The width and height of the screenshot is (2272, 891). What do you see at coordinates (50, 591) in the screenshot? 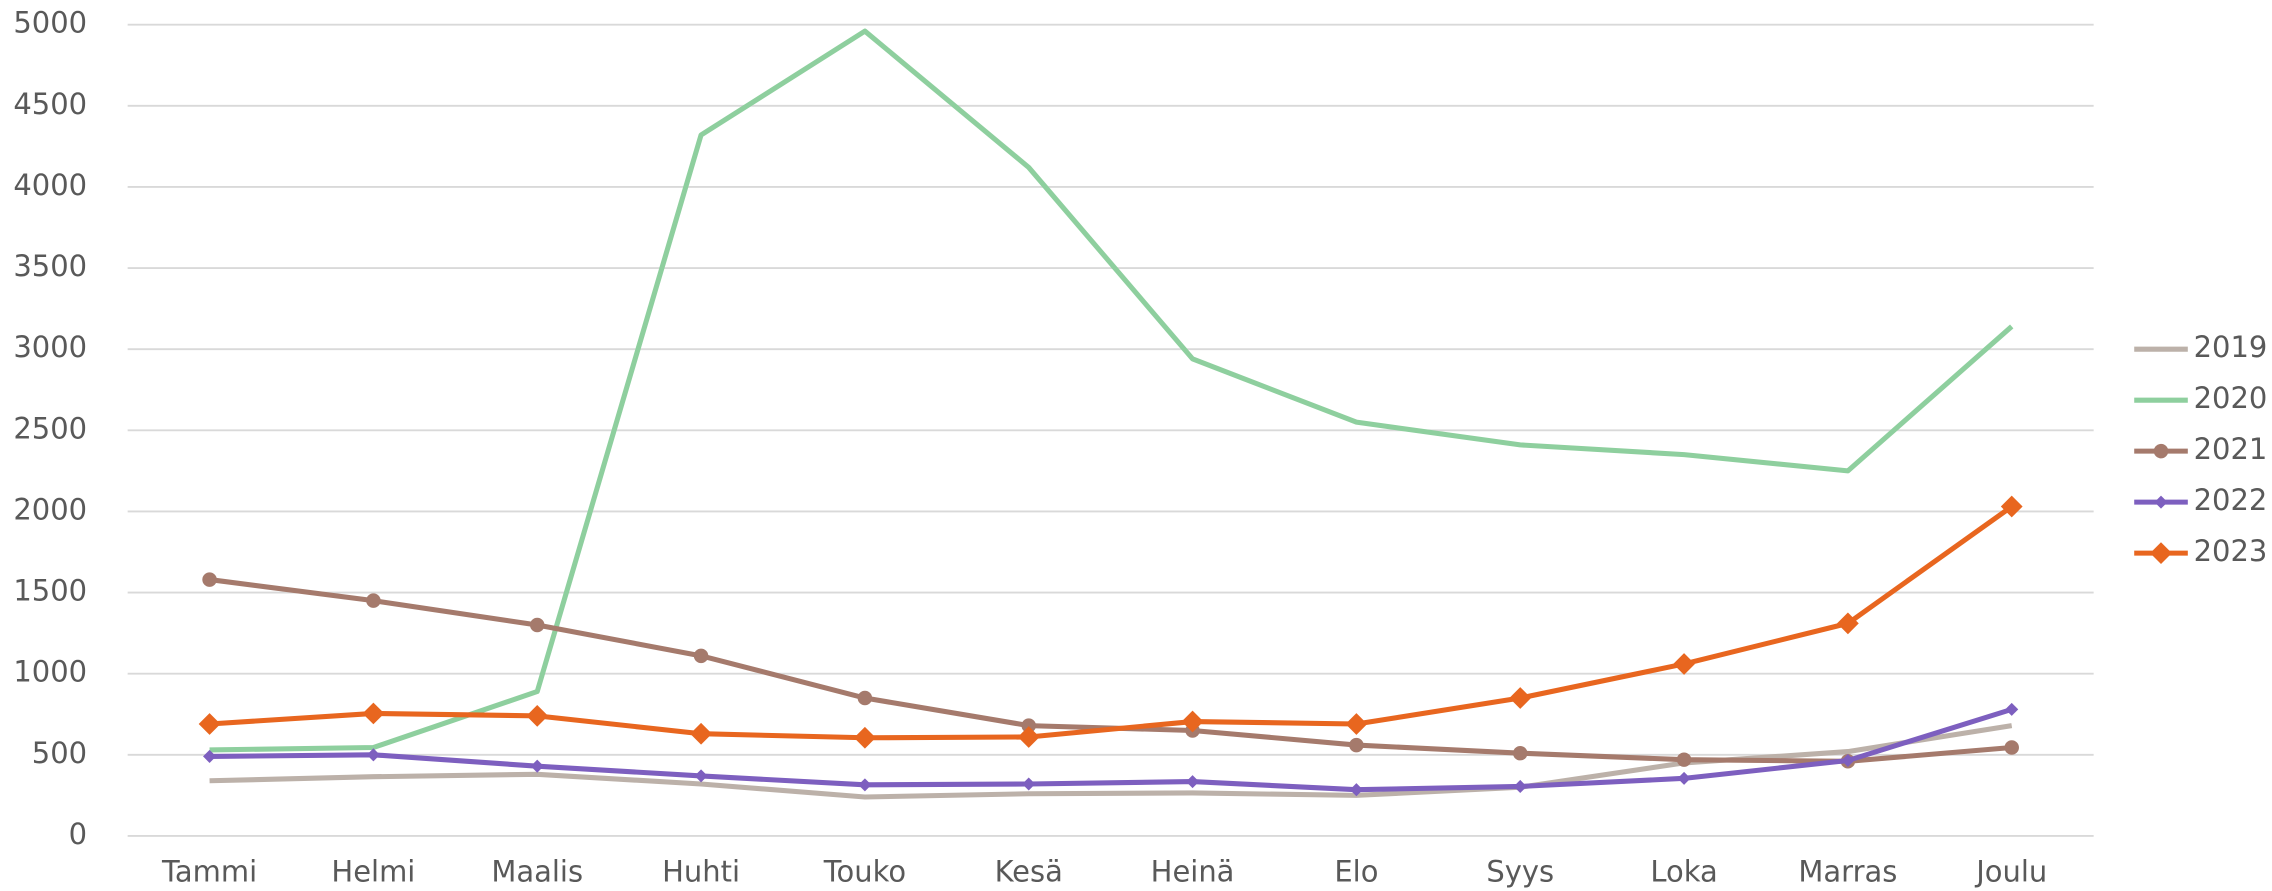
I see `y-tick-label: 1500` at bounding box center [50, 591].